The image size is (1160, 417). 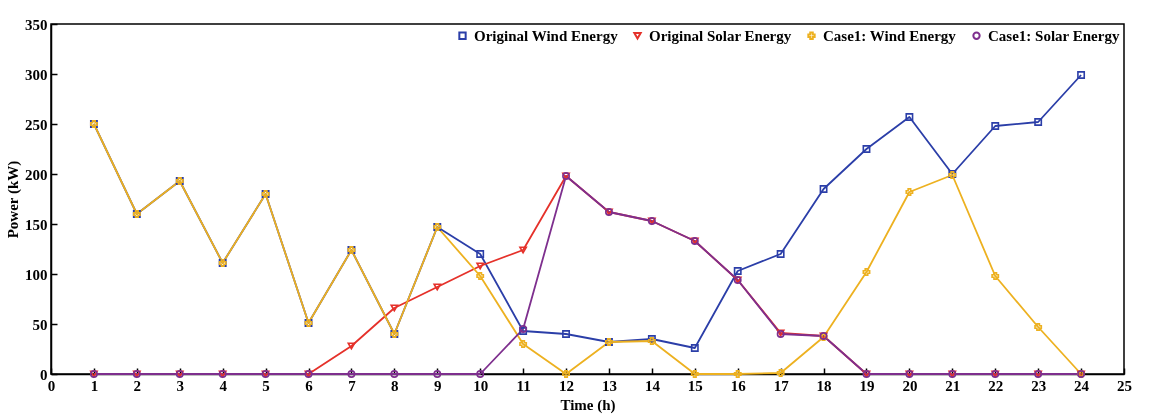 I want to click on legend-label: Case1: Wind Energy, so click(x=890, y=35).